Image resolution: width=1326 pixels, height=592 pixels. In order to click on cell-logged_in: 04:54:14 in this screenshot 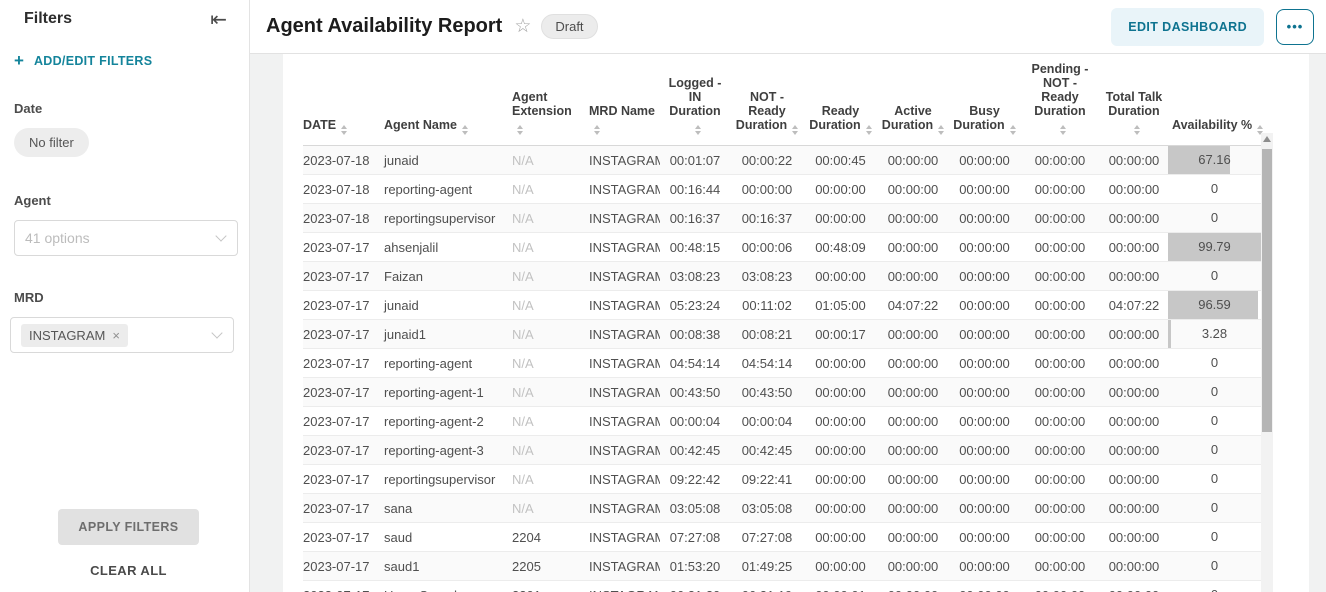, I will do `click(695, 363)`.